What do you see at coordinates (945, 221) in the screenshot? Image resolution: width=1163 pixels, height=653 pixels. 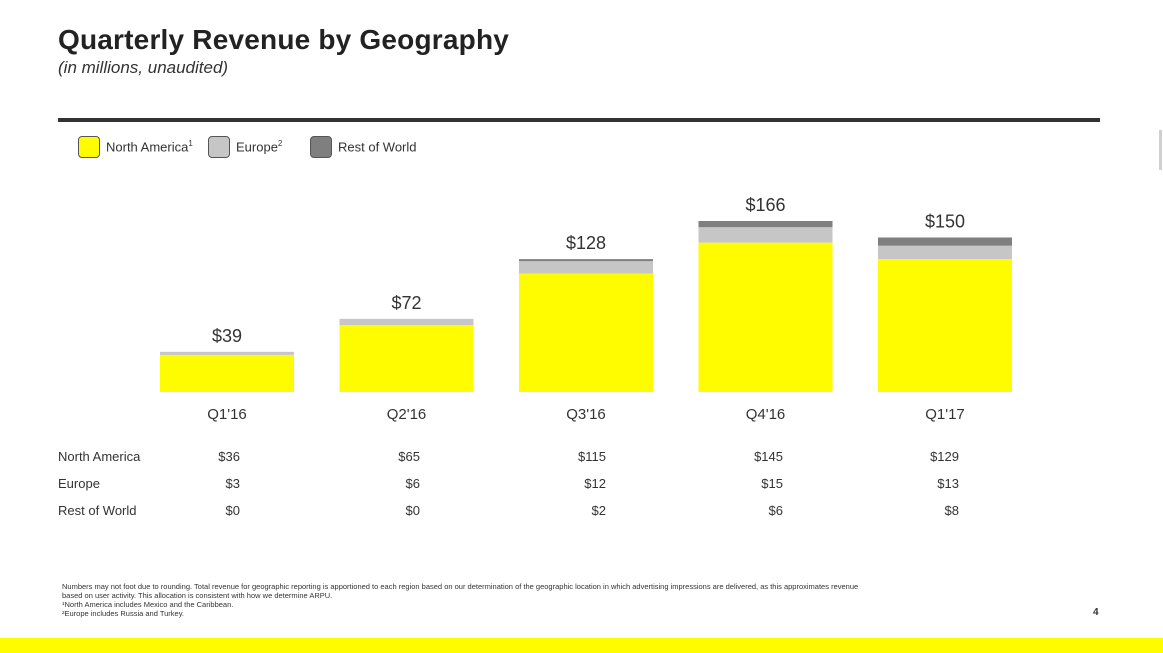 I see `bar-total-label: $150` at bounding box center [945, 221].